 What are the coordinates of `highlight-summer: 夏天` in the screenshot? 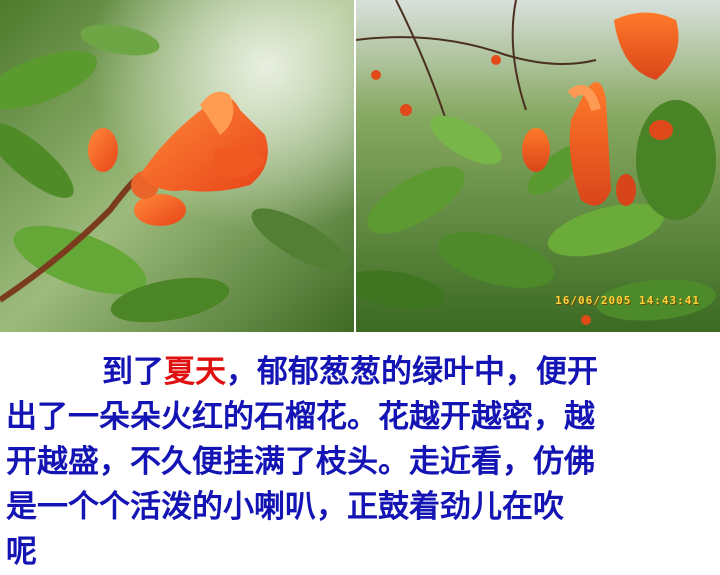 It's located at (195, 372).